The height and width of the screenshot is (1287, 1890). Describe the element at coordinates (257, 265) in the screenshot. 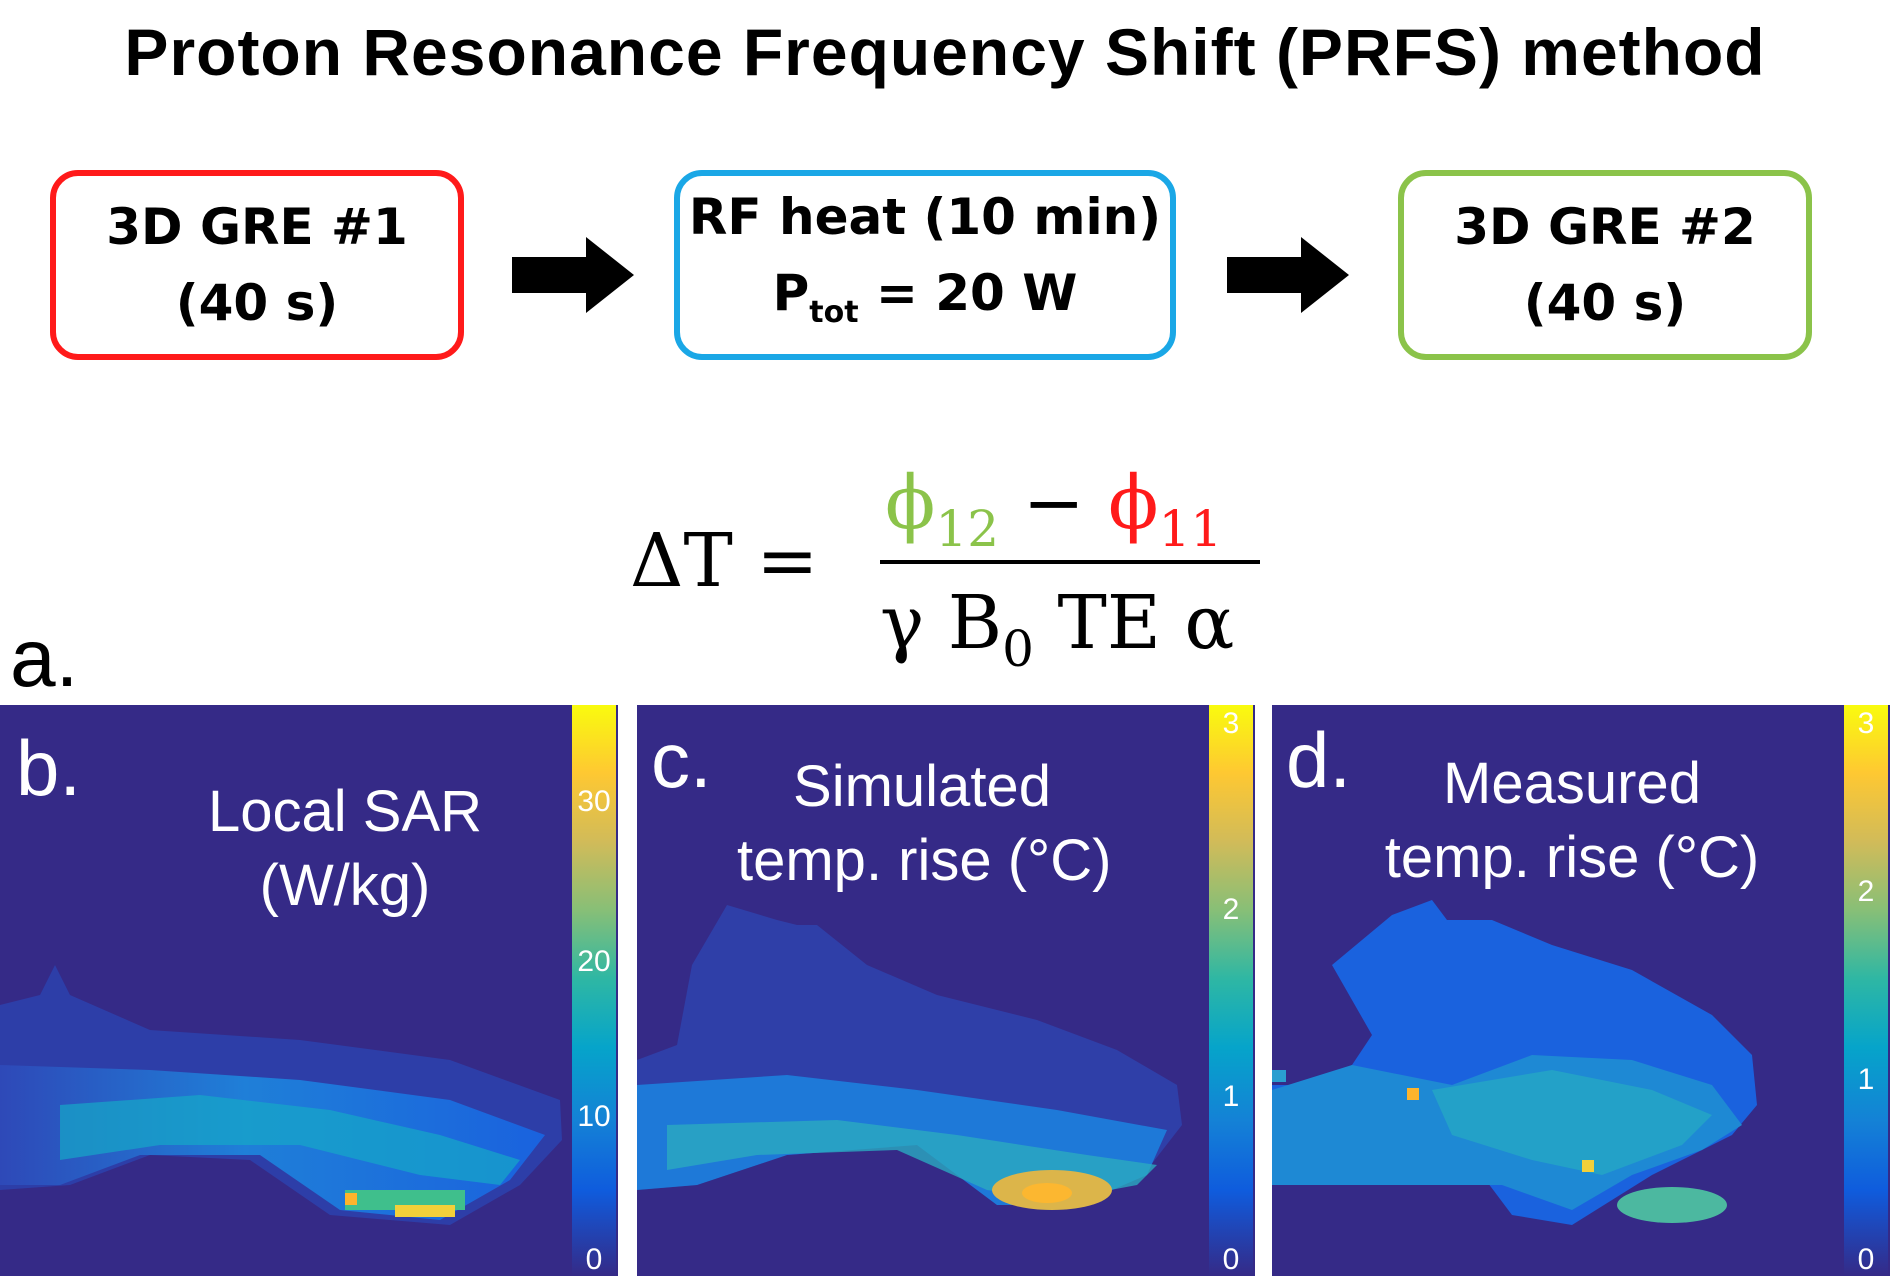

I see `step-gre1-box: 3D GRE #1 (40 s)` at that location.